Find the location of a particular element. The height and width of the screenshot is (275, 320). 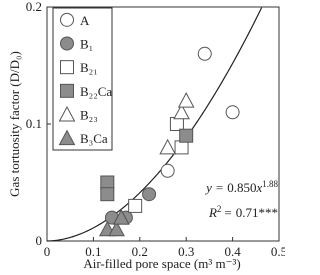

fit-r2: R2 = 0.71*** is located at coordinates (243, 212).